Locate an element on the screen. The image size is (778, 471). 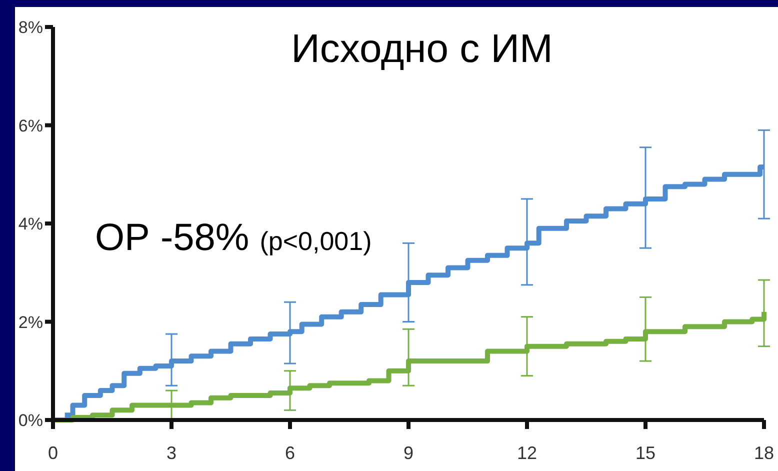
x-tick-label: 0 is located at coordinates (53, 453).